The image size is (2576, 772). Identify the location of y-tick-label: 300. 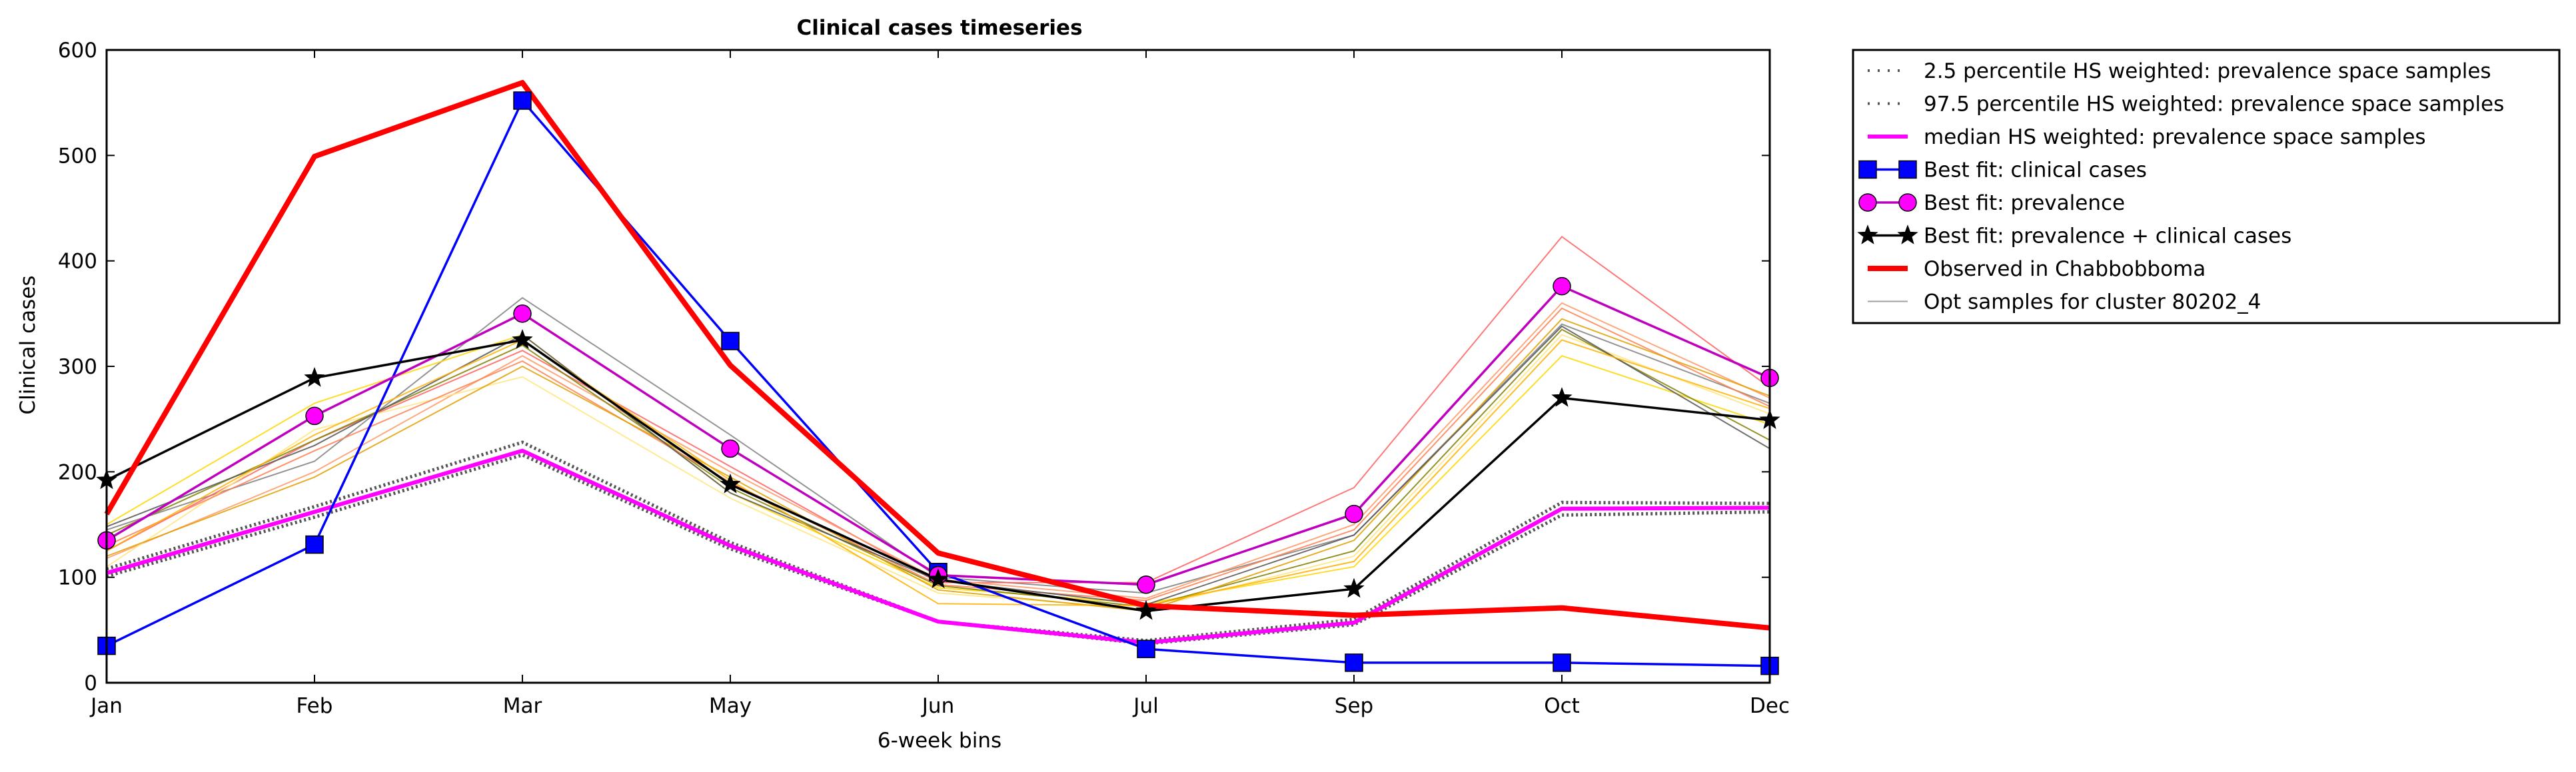
(77, 367).